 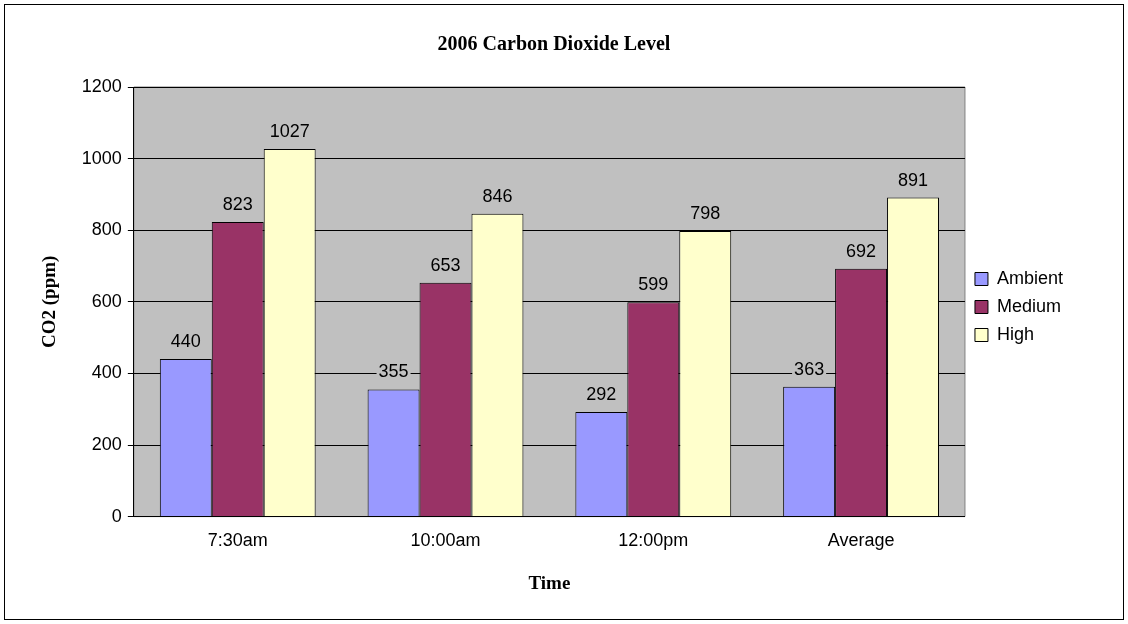 I want to click on data-label: 599, so click(x=653, y=284).